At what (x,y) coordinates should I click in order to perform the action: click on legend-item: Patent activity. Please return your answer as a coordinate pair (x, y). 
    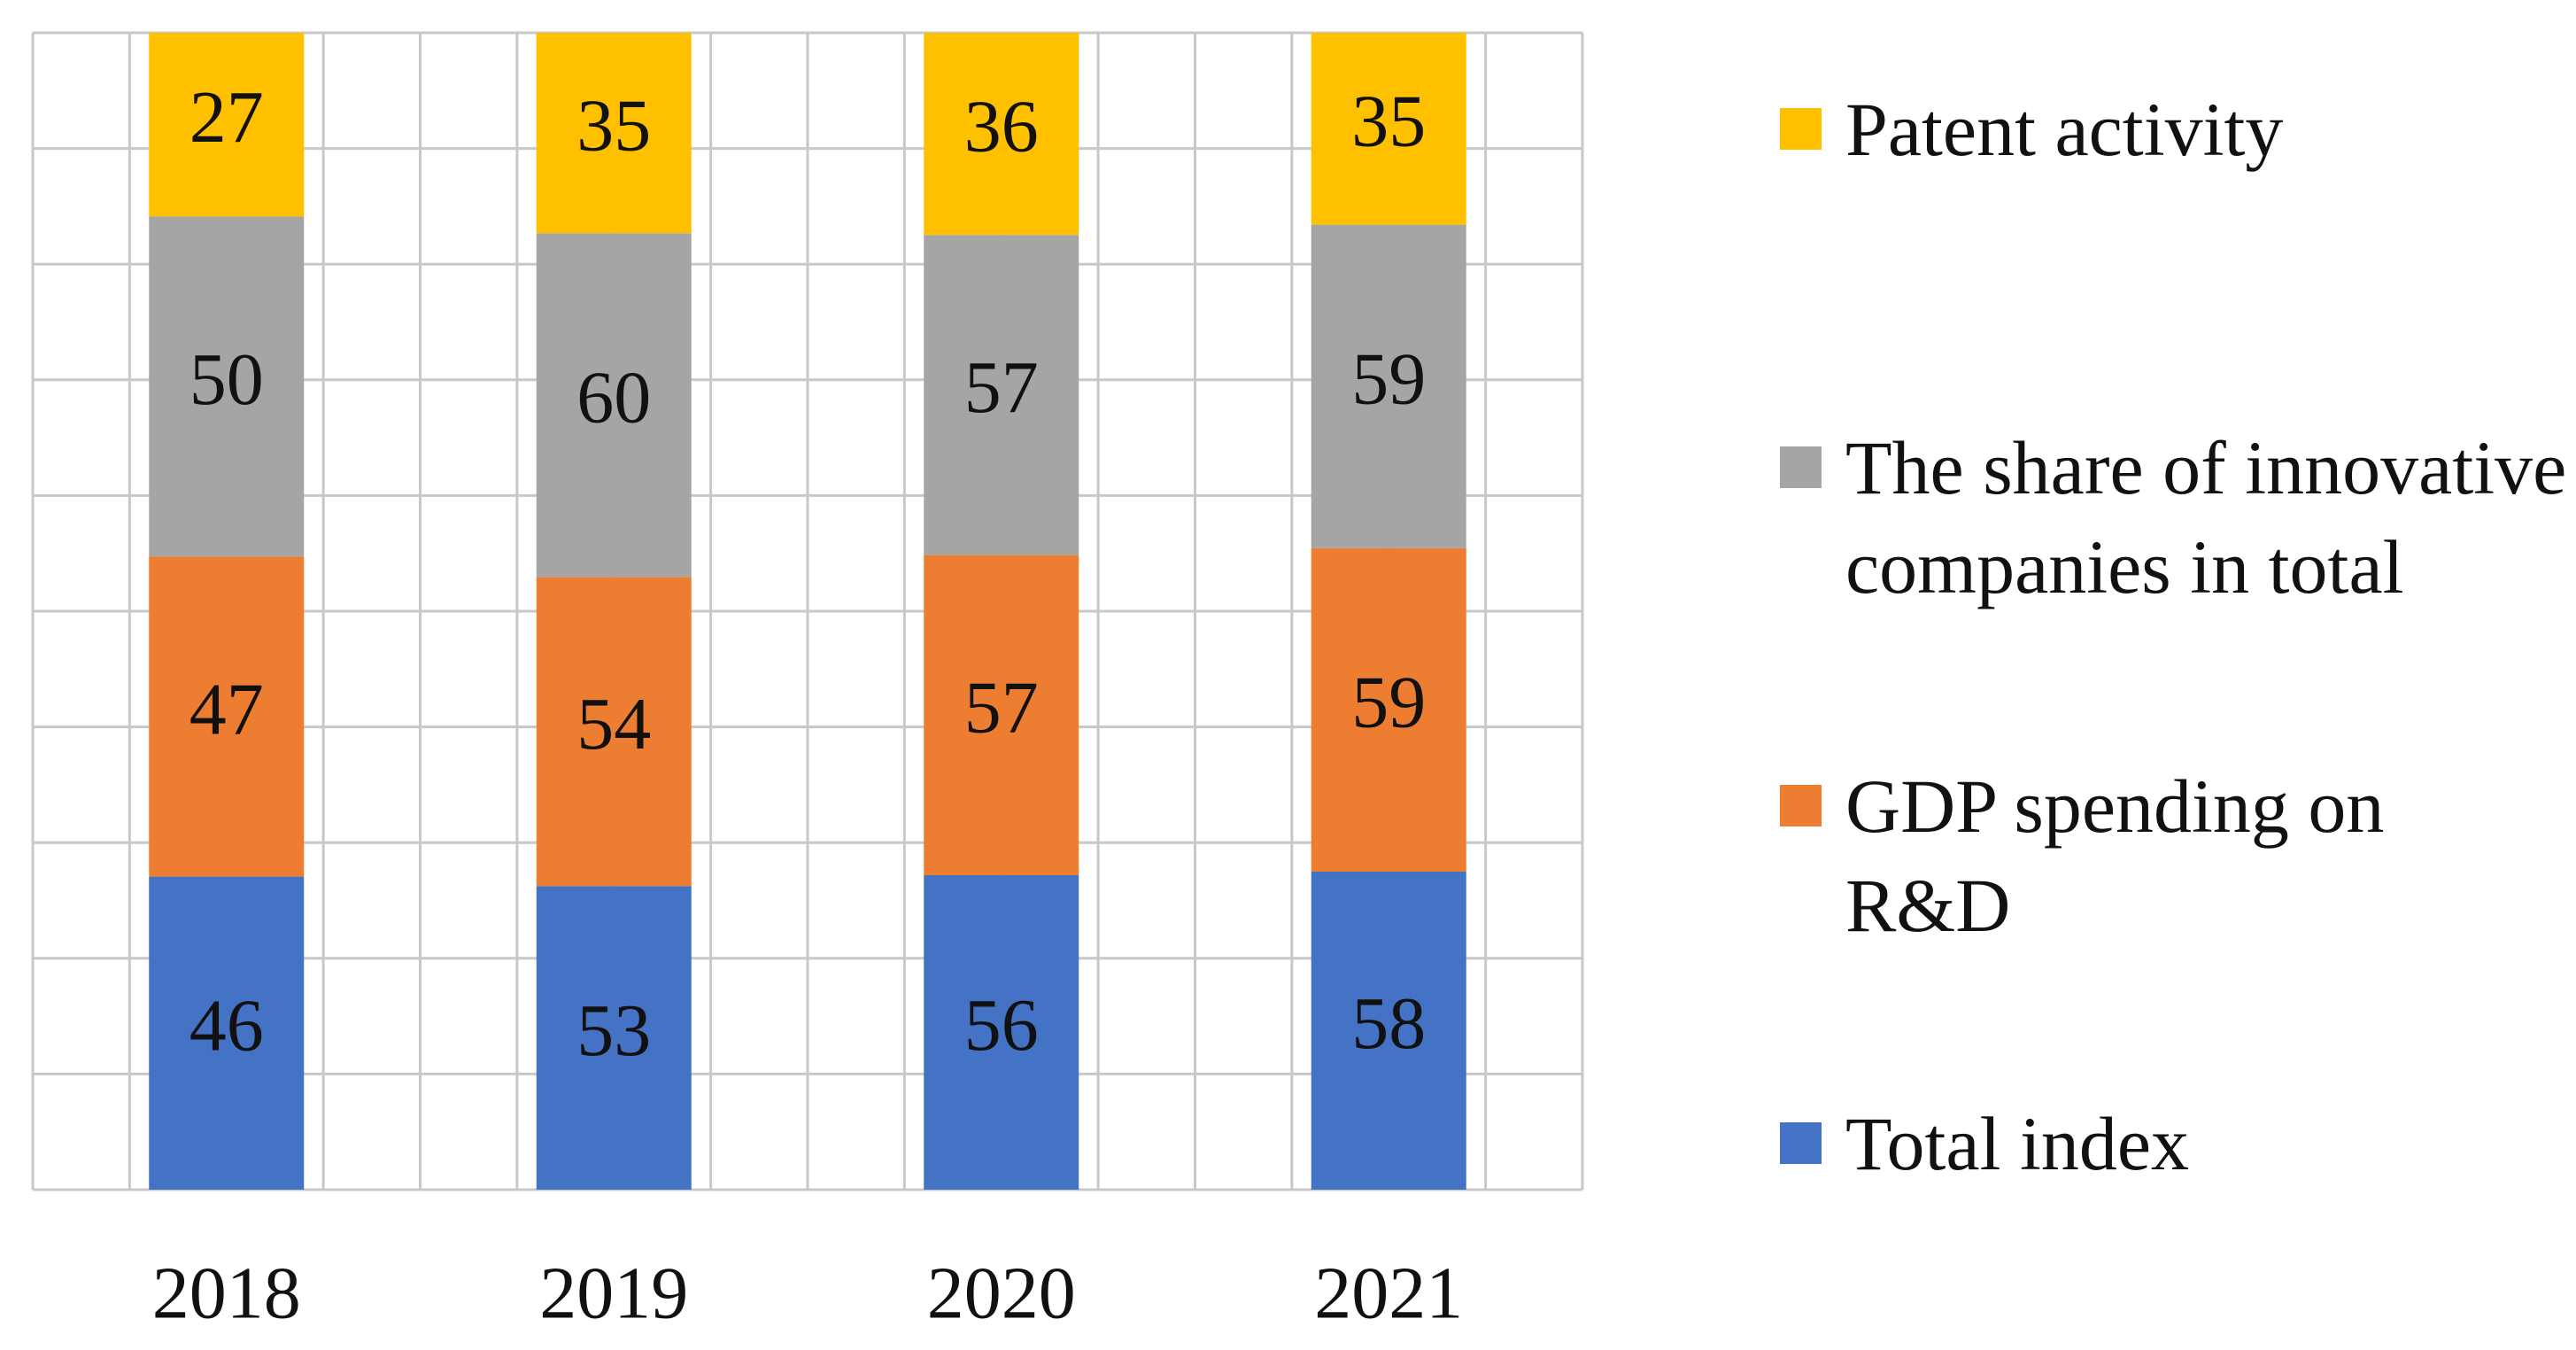
    Looking at the image, I should click on (2178, 129).